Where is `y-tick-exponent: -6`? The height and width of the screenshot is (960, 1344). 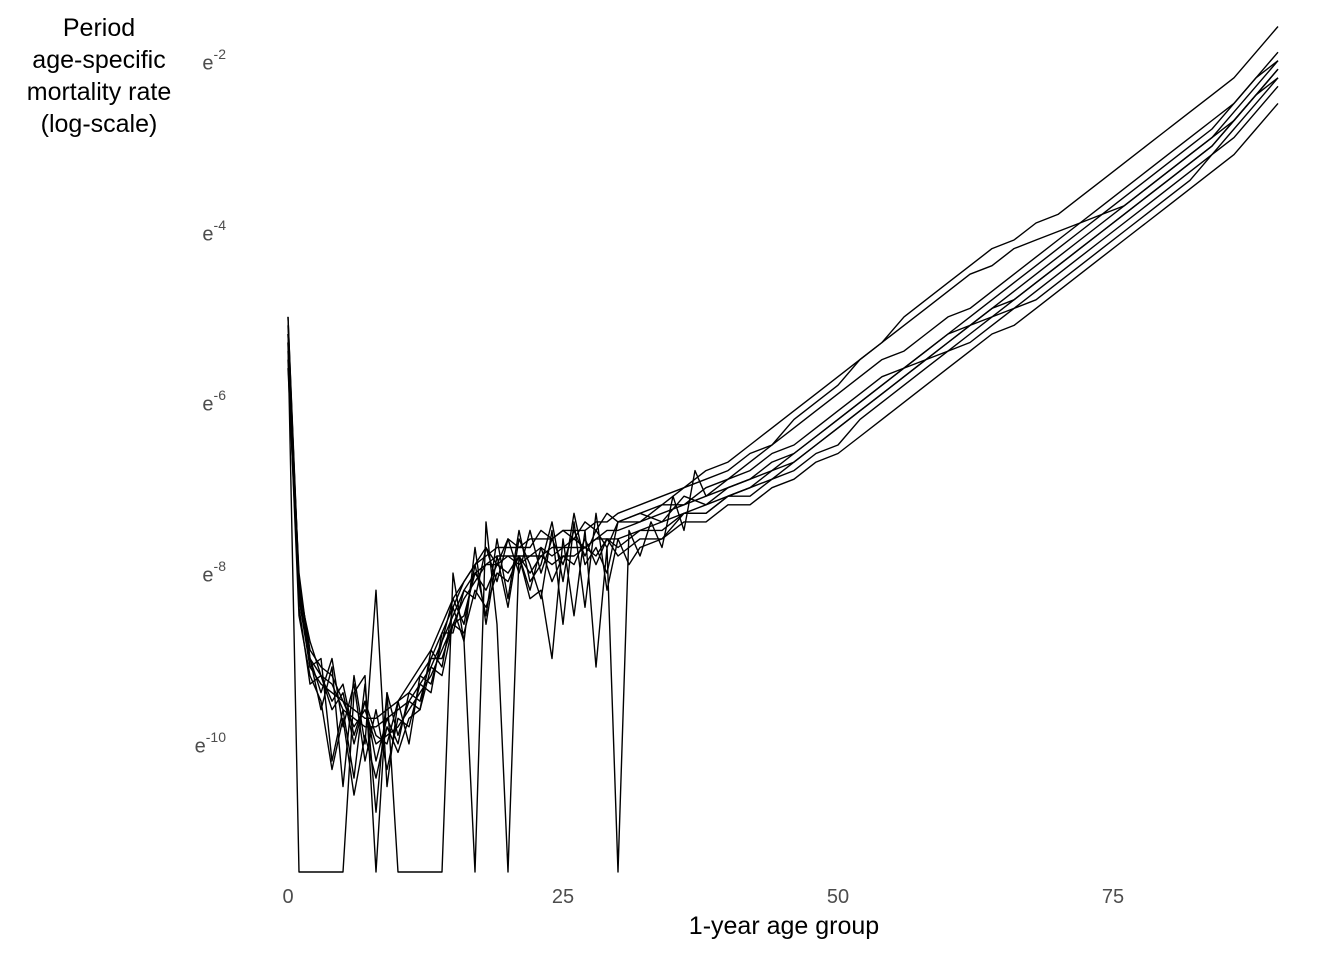 y-tick-exponent: -6 is located at coordinates (219, 395).